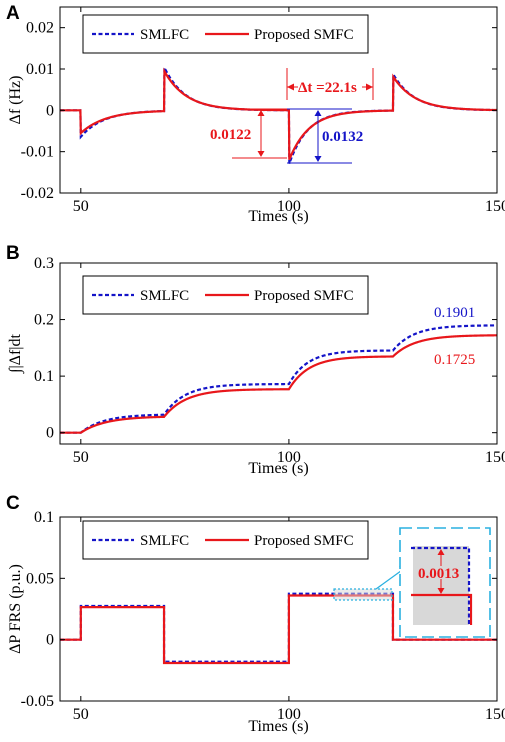  What do you see at coordinates (37, 193) in the screenshot?
I see `y-tick-label: -0.02` at bounding box center [37, 193].